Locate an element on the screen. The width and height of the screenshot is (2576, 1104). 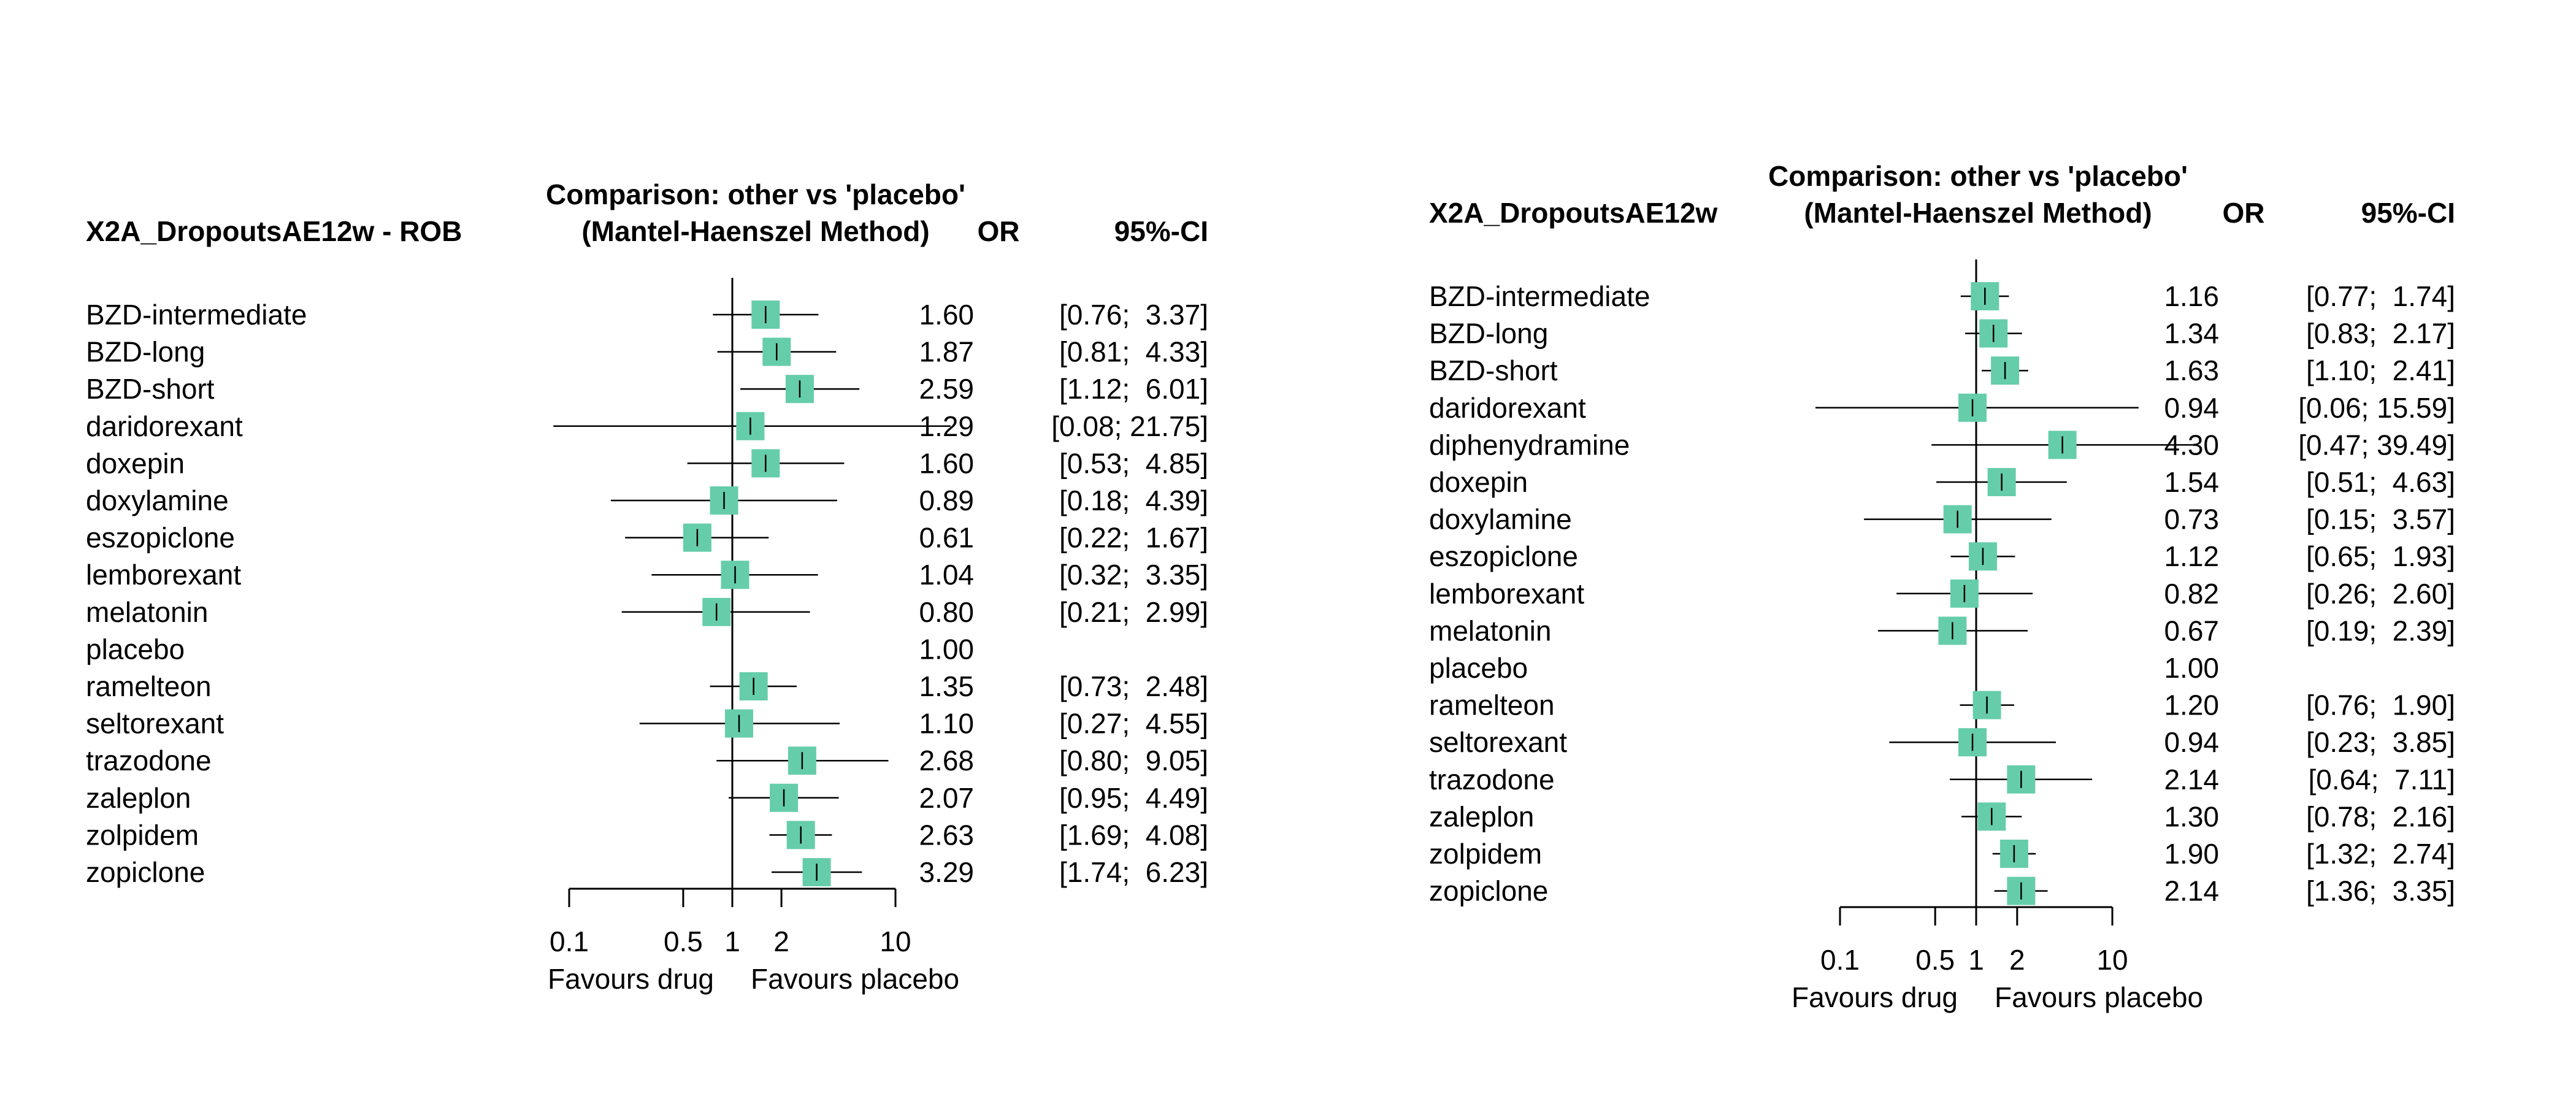
or-value: 0.89 is located at coordinates (946, 500).